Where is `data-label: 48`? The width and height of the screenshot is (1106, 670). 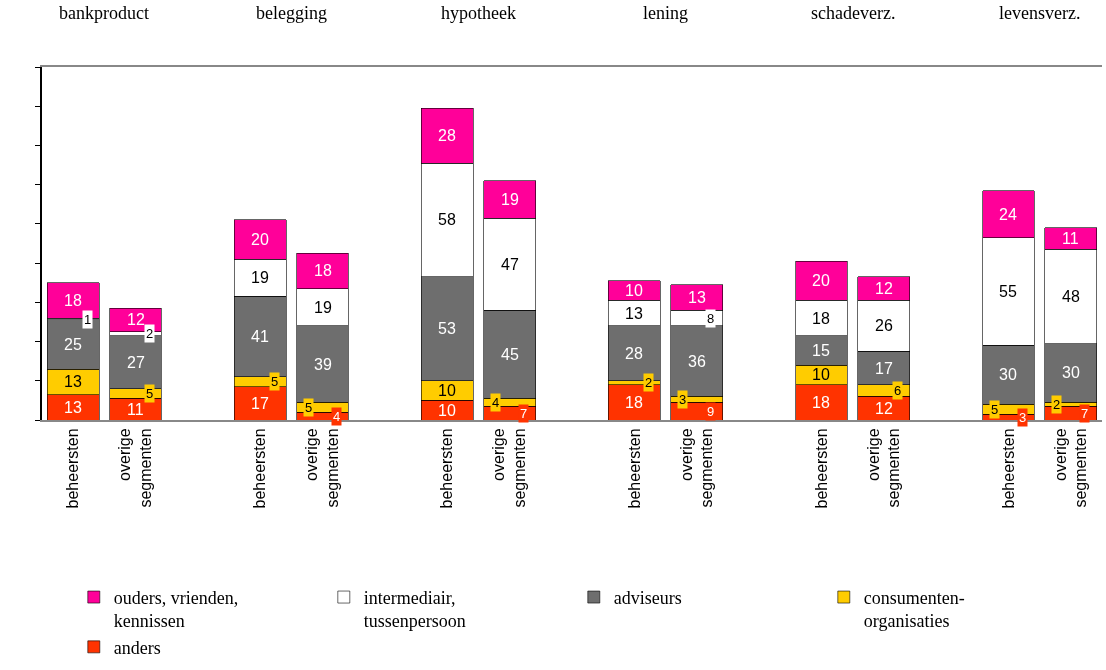 data-label: 48 is located at coordinates (1071, 296).